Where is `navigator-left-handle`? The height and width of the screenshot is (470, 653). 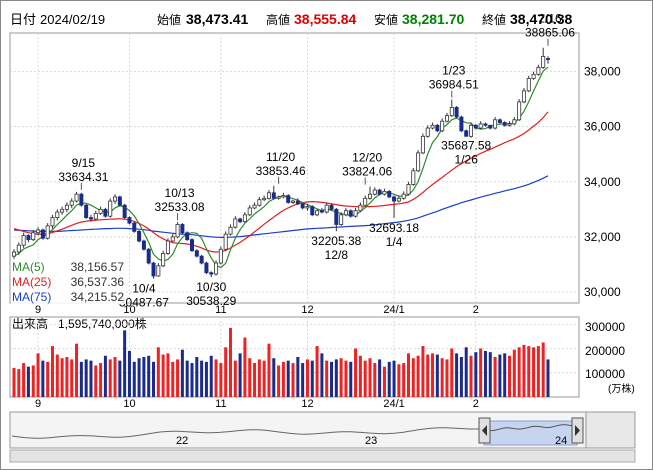 navigator-left-handle is located at coordinates (484, 430).